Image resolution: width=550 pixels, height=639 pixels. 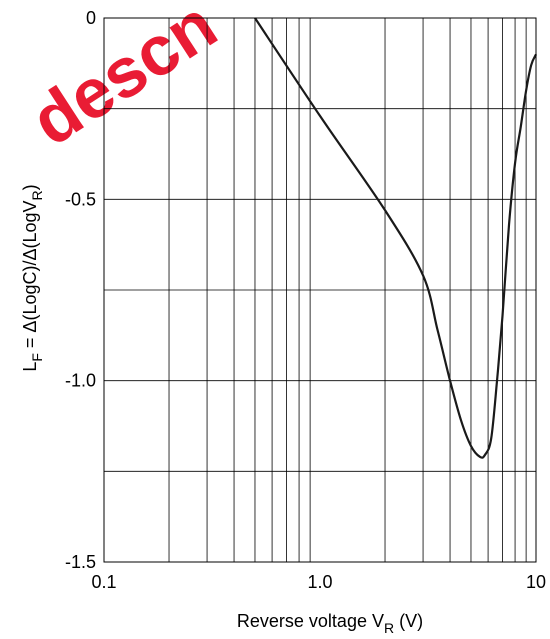 What do you see at coordinates (330, 623) in the screenshot?
I see `x-axis-label: Reverse voltage VR (V)` at bounding box center [330, 623].